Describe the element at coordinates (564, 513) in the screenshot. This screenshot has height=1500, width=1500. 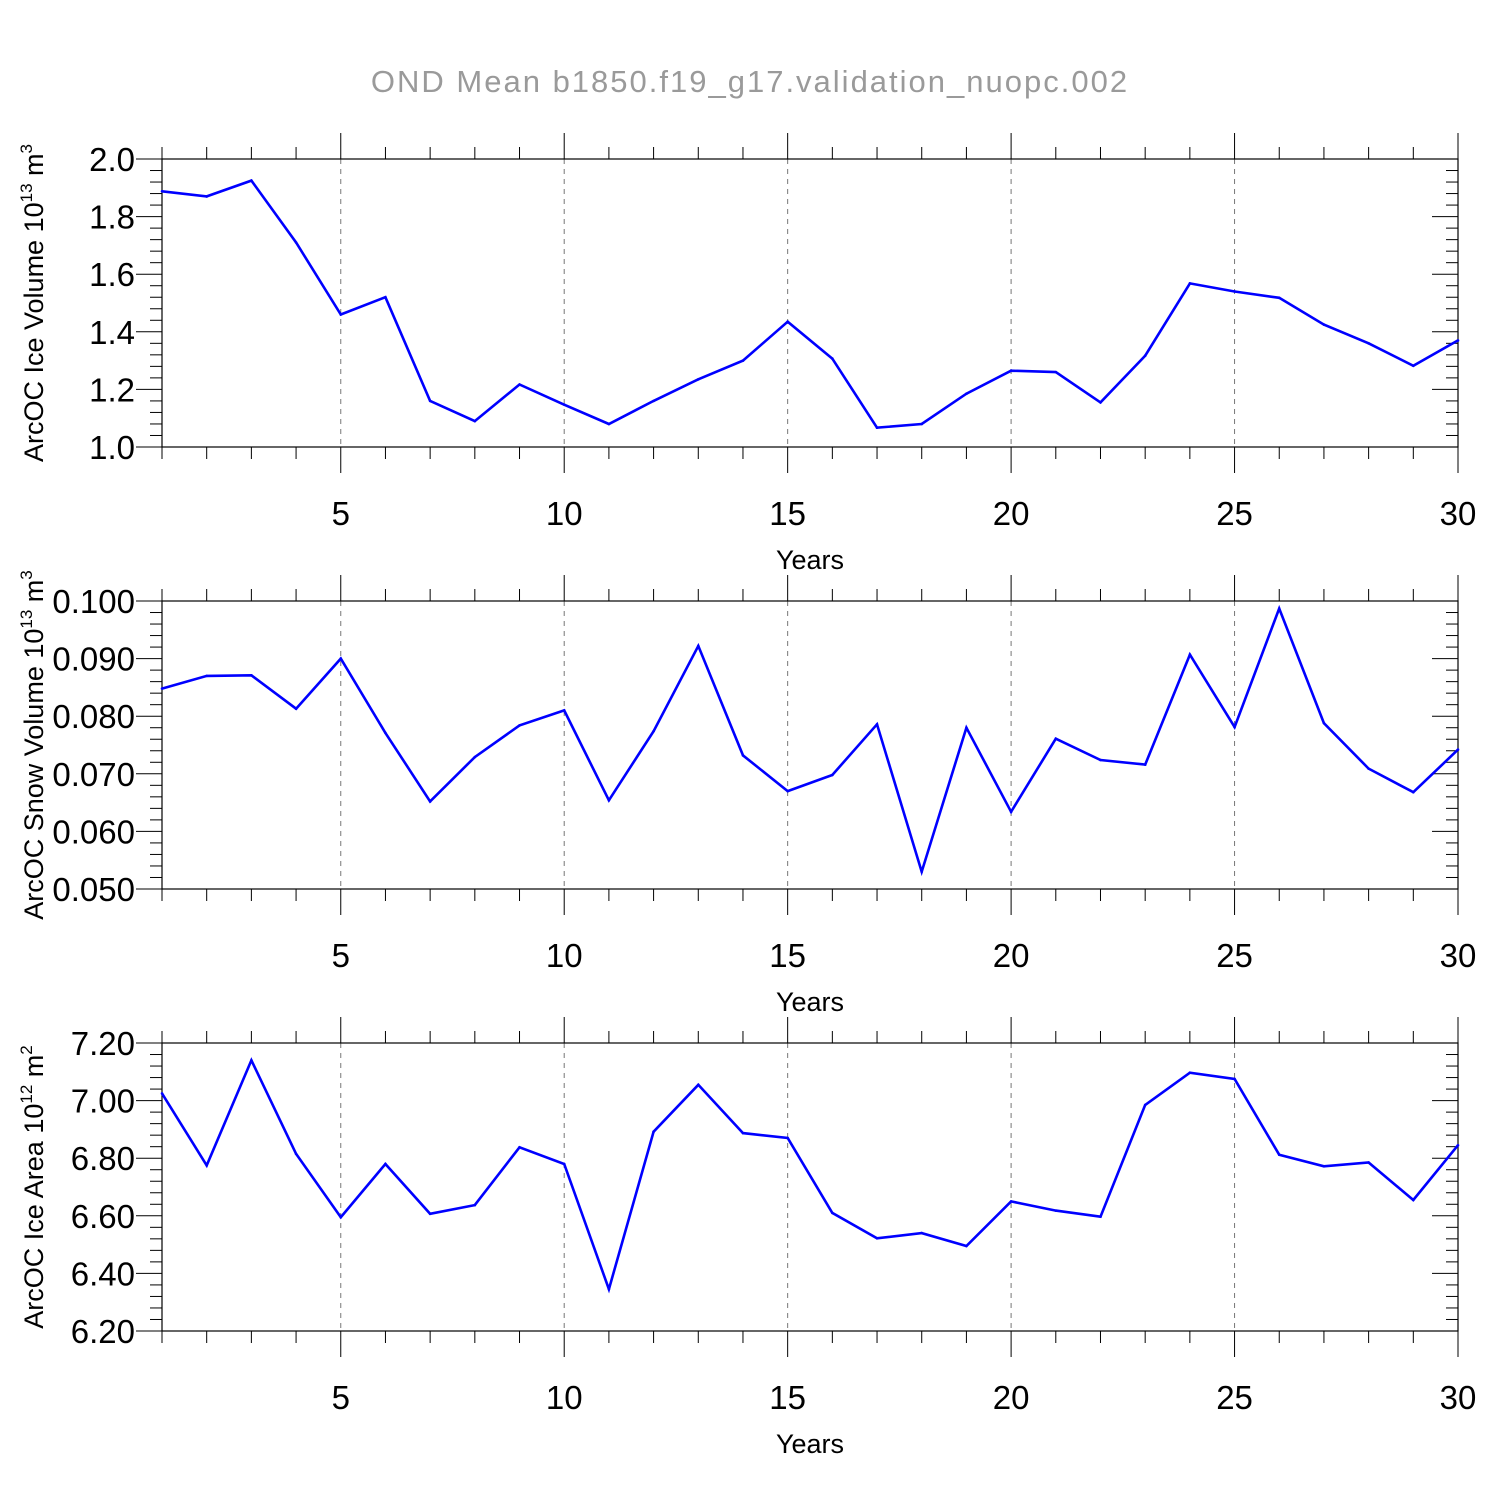
I see `x-tick-label: 10` at that location.